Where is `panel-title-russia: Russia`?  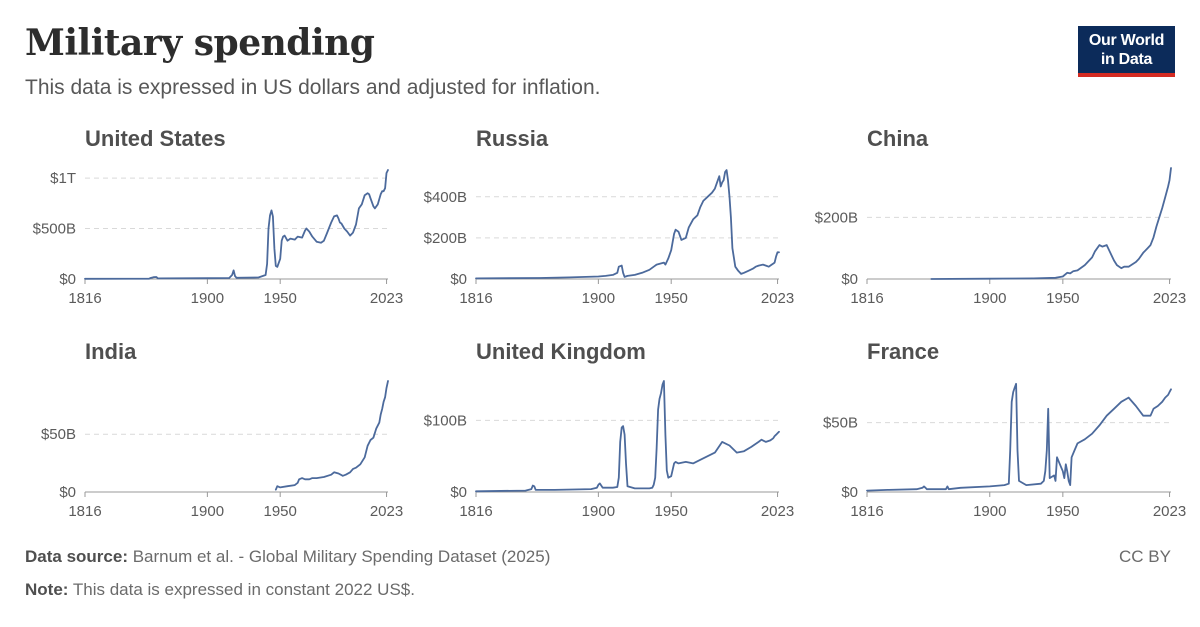
panel-title-russia: Russia is located at coordinates (512, 138).